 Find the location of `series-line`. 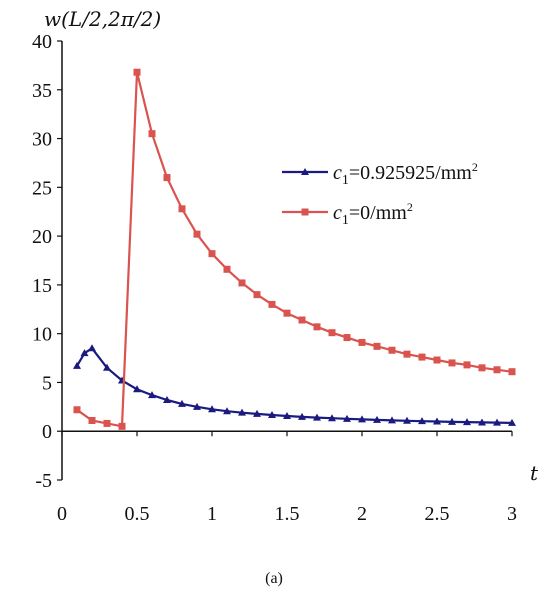

series-line is located at coordinates (294, 385).